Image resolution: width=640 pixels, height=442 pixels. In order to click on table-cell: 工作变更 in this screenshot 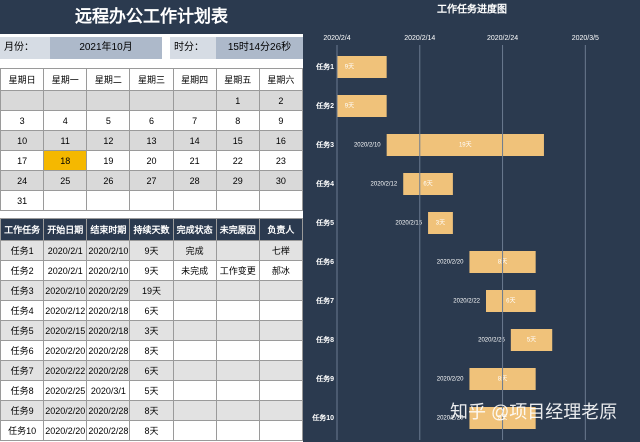, I will do `click(237, 270)`.